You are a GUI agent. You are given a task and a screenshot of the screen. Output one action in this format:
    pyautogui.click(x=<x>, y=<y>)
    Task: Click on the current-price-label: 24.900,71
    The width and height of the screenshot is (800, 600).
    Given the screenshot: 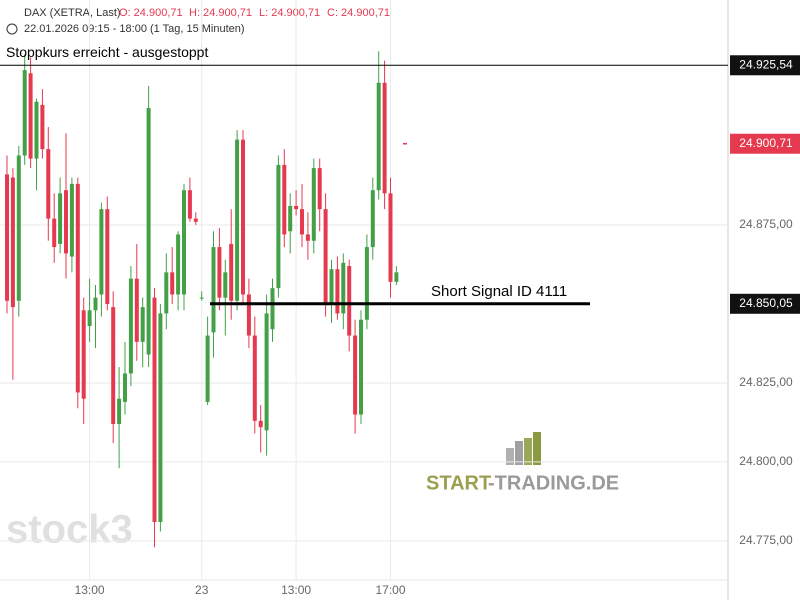 What is the action you would take?
    pyautogui.click(x=766, y=143)
    